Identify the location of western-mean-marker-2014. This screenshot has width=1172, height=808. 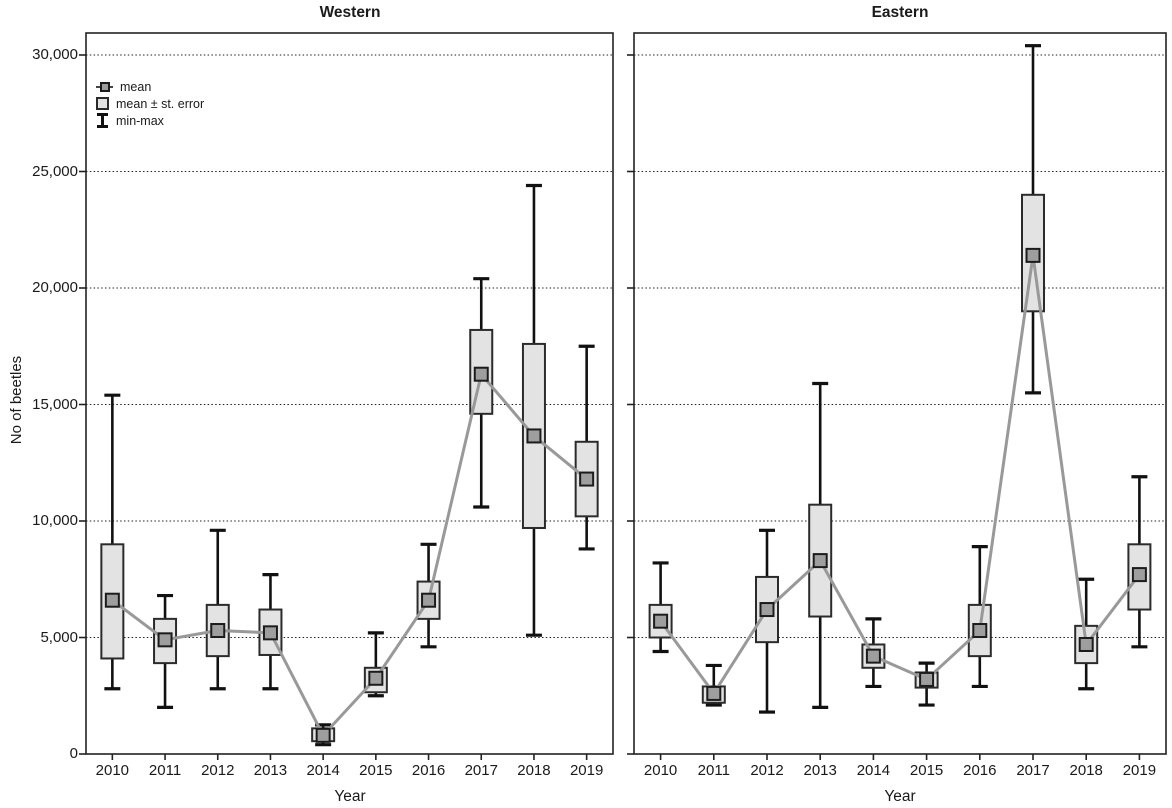
(323, 735).